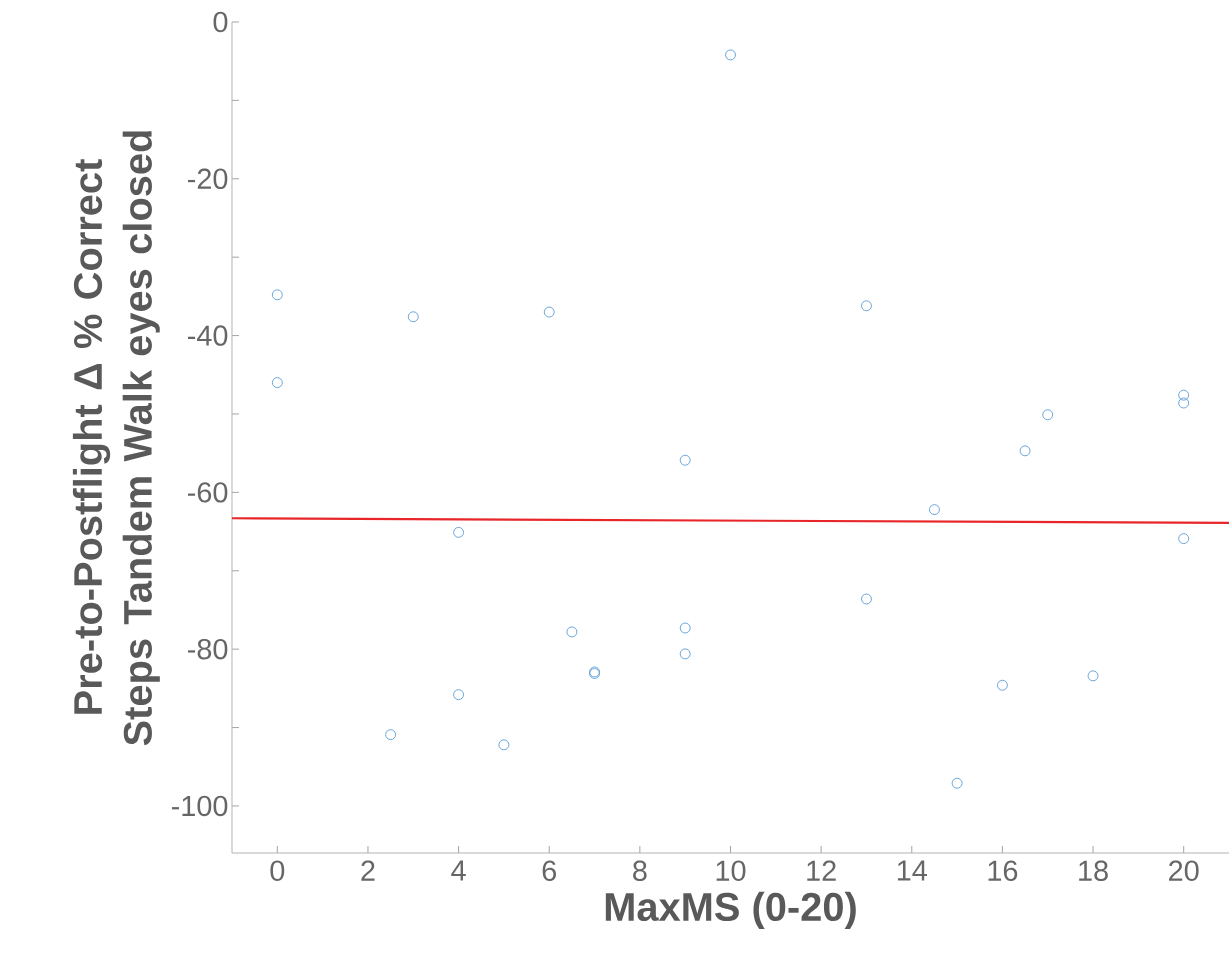  I want to click on x-tick-label: 2, so click(368, 870).